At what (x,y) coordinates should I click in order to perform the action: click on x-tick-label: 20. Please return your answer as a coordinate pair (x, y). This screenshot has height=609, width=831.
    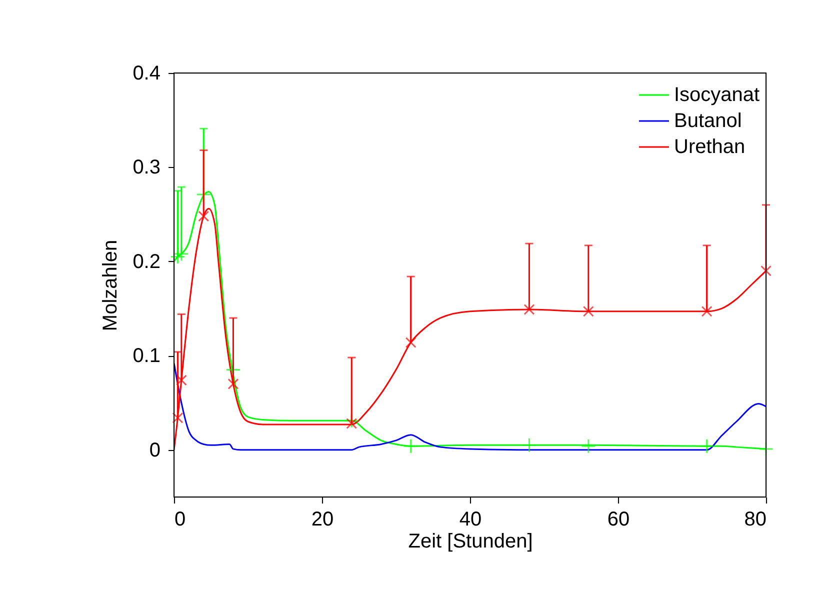
    Looking at the image, I should click on (322, 519).